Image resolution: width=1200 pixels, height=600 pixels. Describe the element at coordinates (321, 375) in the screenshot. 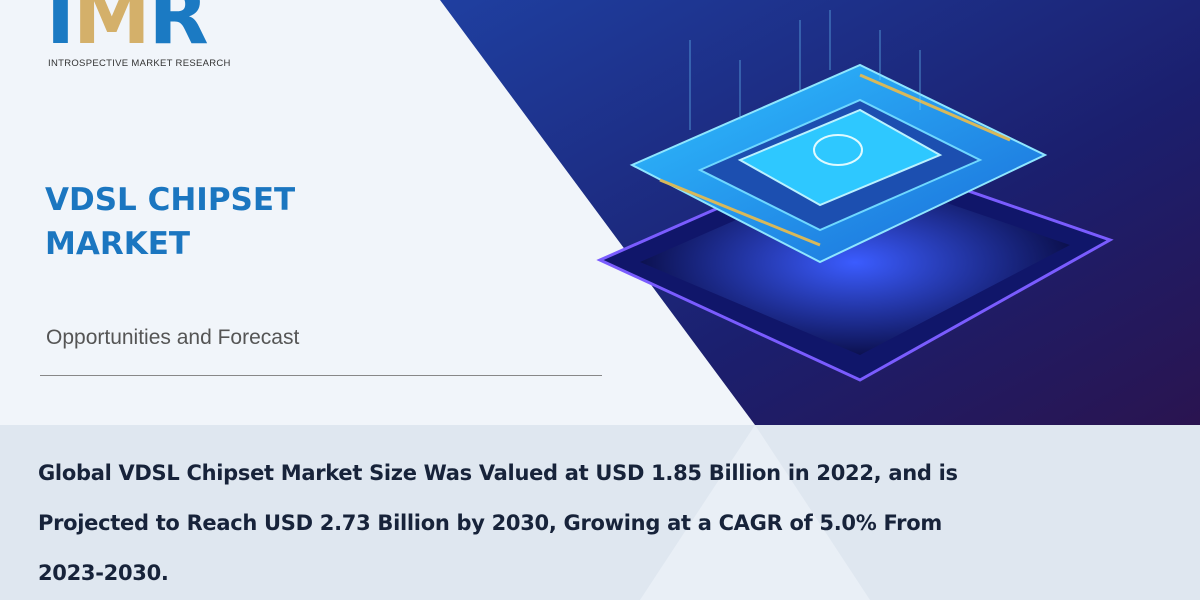

I see `divider` at that location.